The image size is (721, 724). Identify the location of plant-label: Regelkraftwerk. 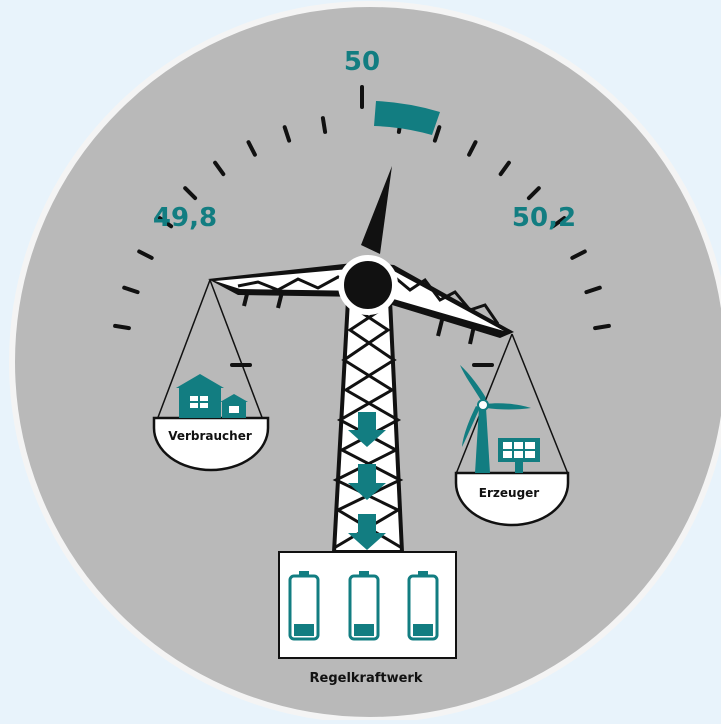
(366, 678).